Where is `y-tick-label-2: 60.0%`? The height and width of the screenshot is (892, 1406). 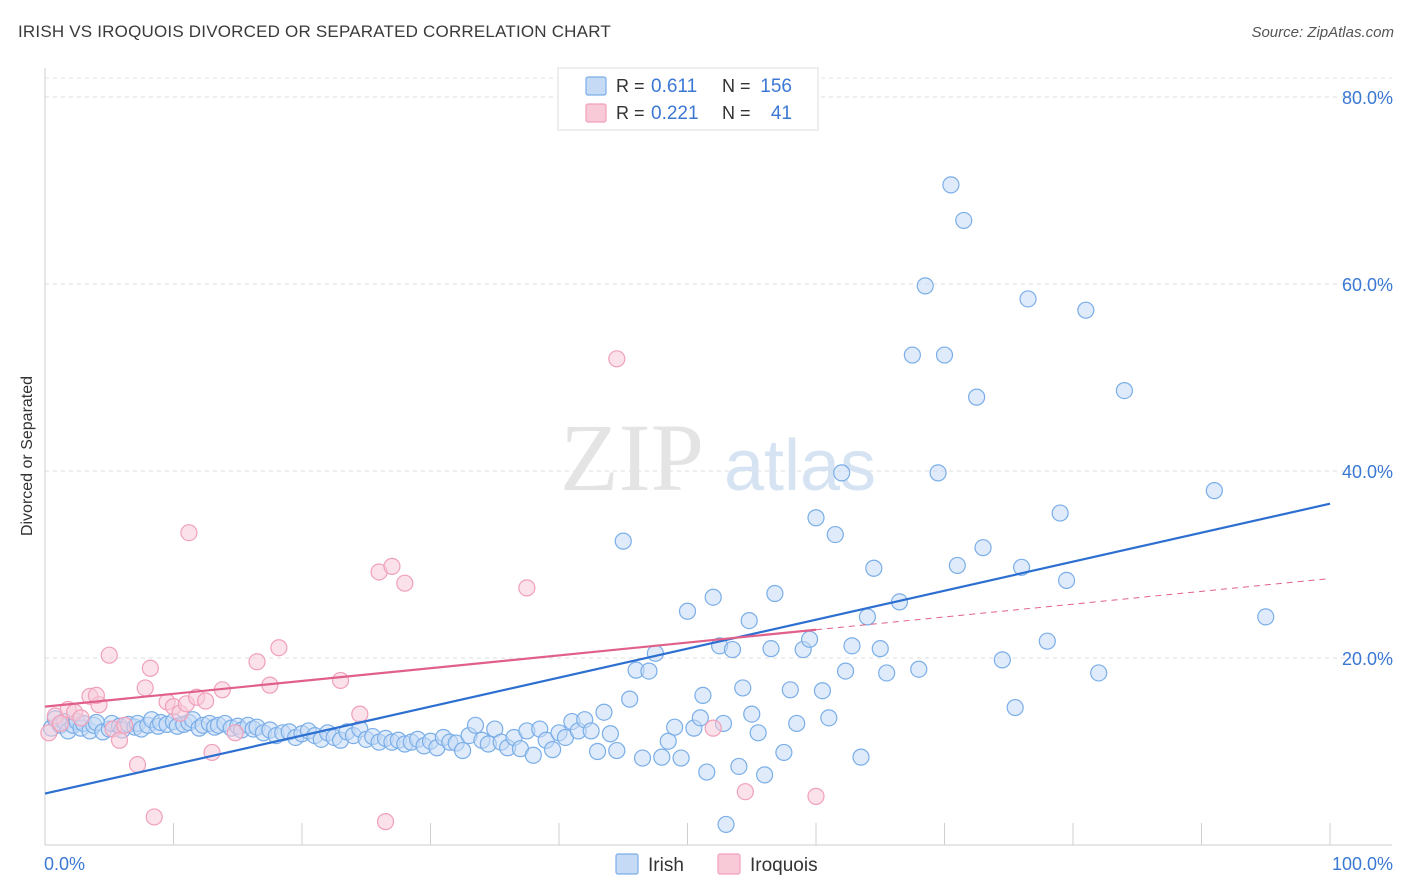
y-tick-label-2: 60.0% is located at coordinates (1367, 285).